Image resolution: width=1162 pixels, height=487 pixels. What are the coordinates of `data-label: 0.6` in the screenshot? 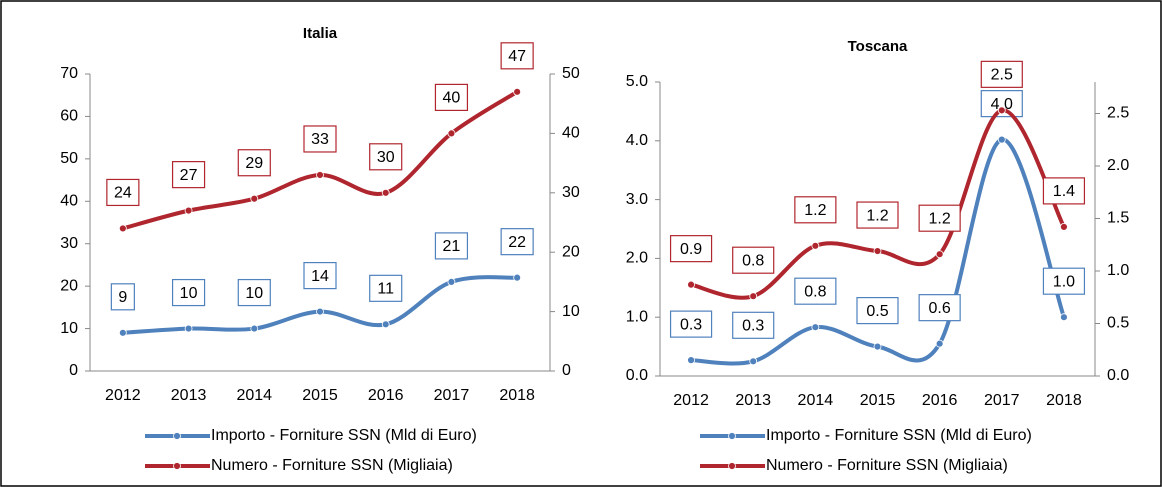 It's located at (940, 308).